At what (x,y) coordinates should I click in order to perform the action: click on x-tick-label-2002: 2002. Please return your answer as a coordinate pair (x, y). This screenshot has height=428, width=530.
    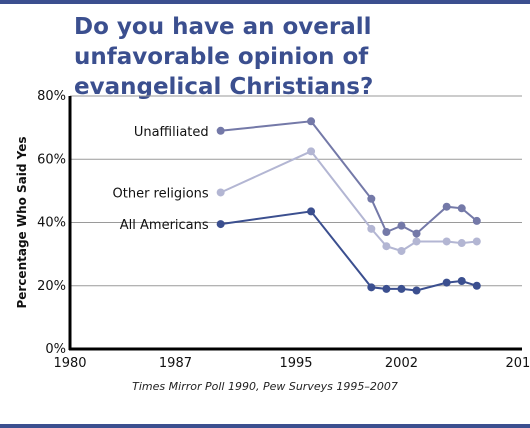
    Looking at the image, I should click on (401, 363).